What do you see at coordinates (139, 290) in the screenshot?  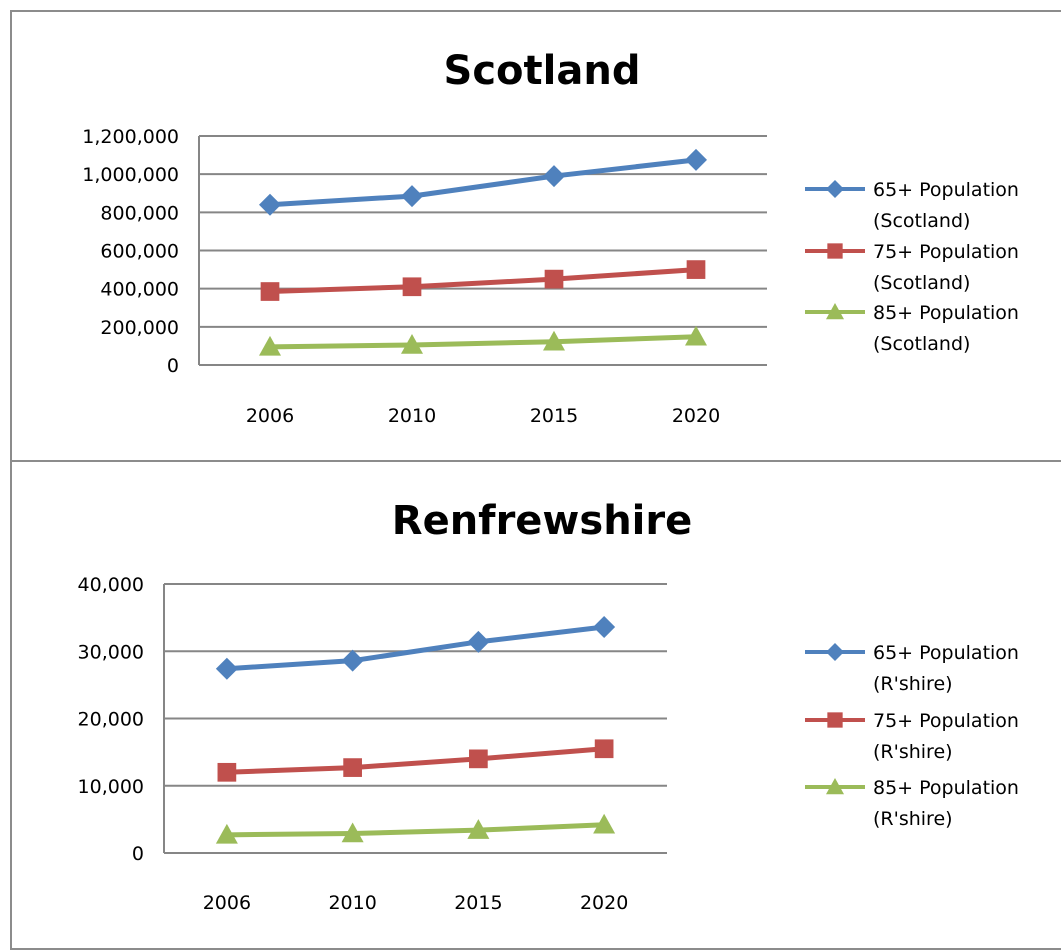 I see `y-tick-label: 400,000` at bounding box center [139, 290].